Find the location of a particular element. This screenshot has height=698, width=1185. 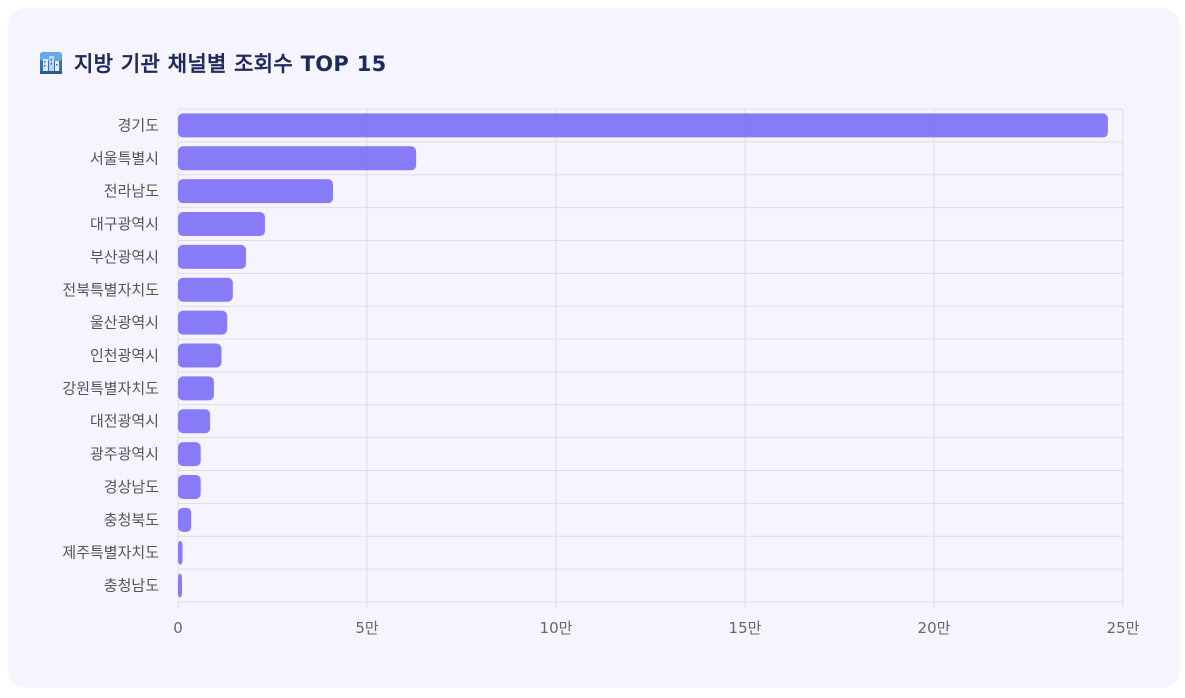

category-label: 전라남도 is located at coordinates (131, 191).